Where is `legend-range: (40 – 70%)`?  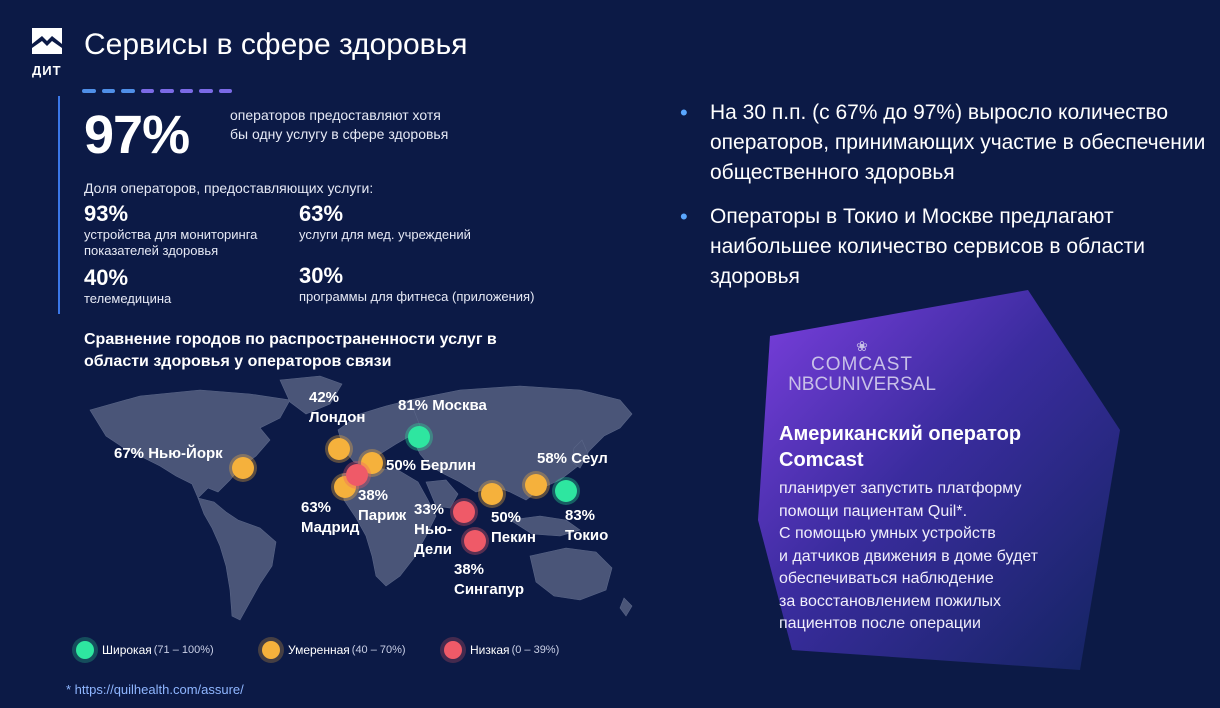 legend-range: (40 – 70%) is located at coordinates (378, 650).